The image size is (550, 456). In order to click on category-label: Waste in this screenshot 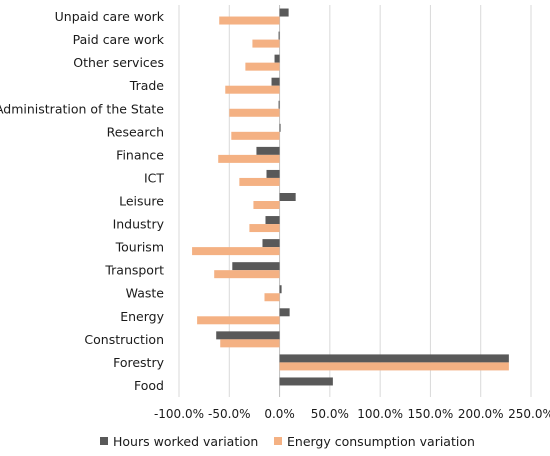, I will do `click(145, 293)`.